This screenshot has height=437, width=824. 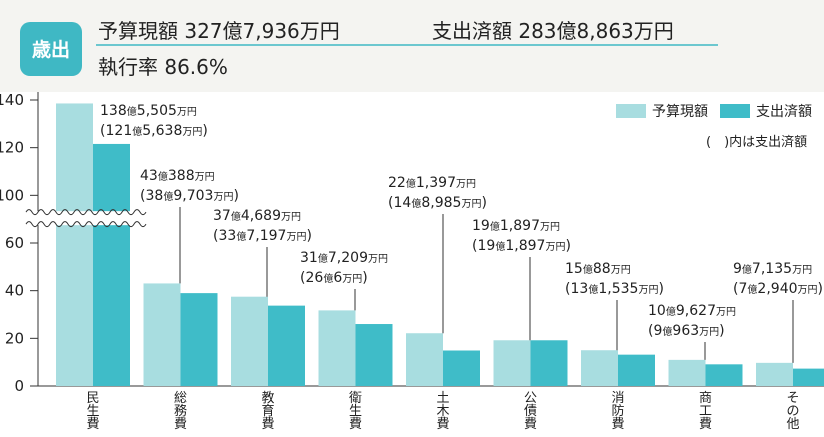 I want to click on x-tick-label: 民生費, so click(x=92, y=411).